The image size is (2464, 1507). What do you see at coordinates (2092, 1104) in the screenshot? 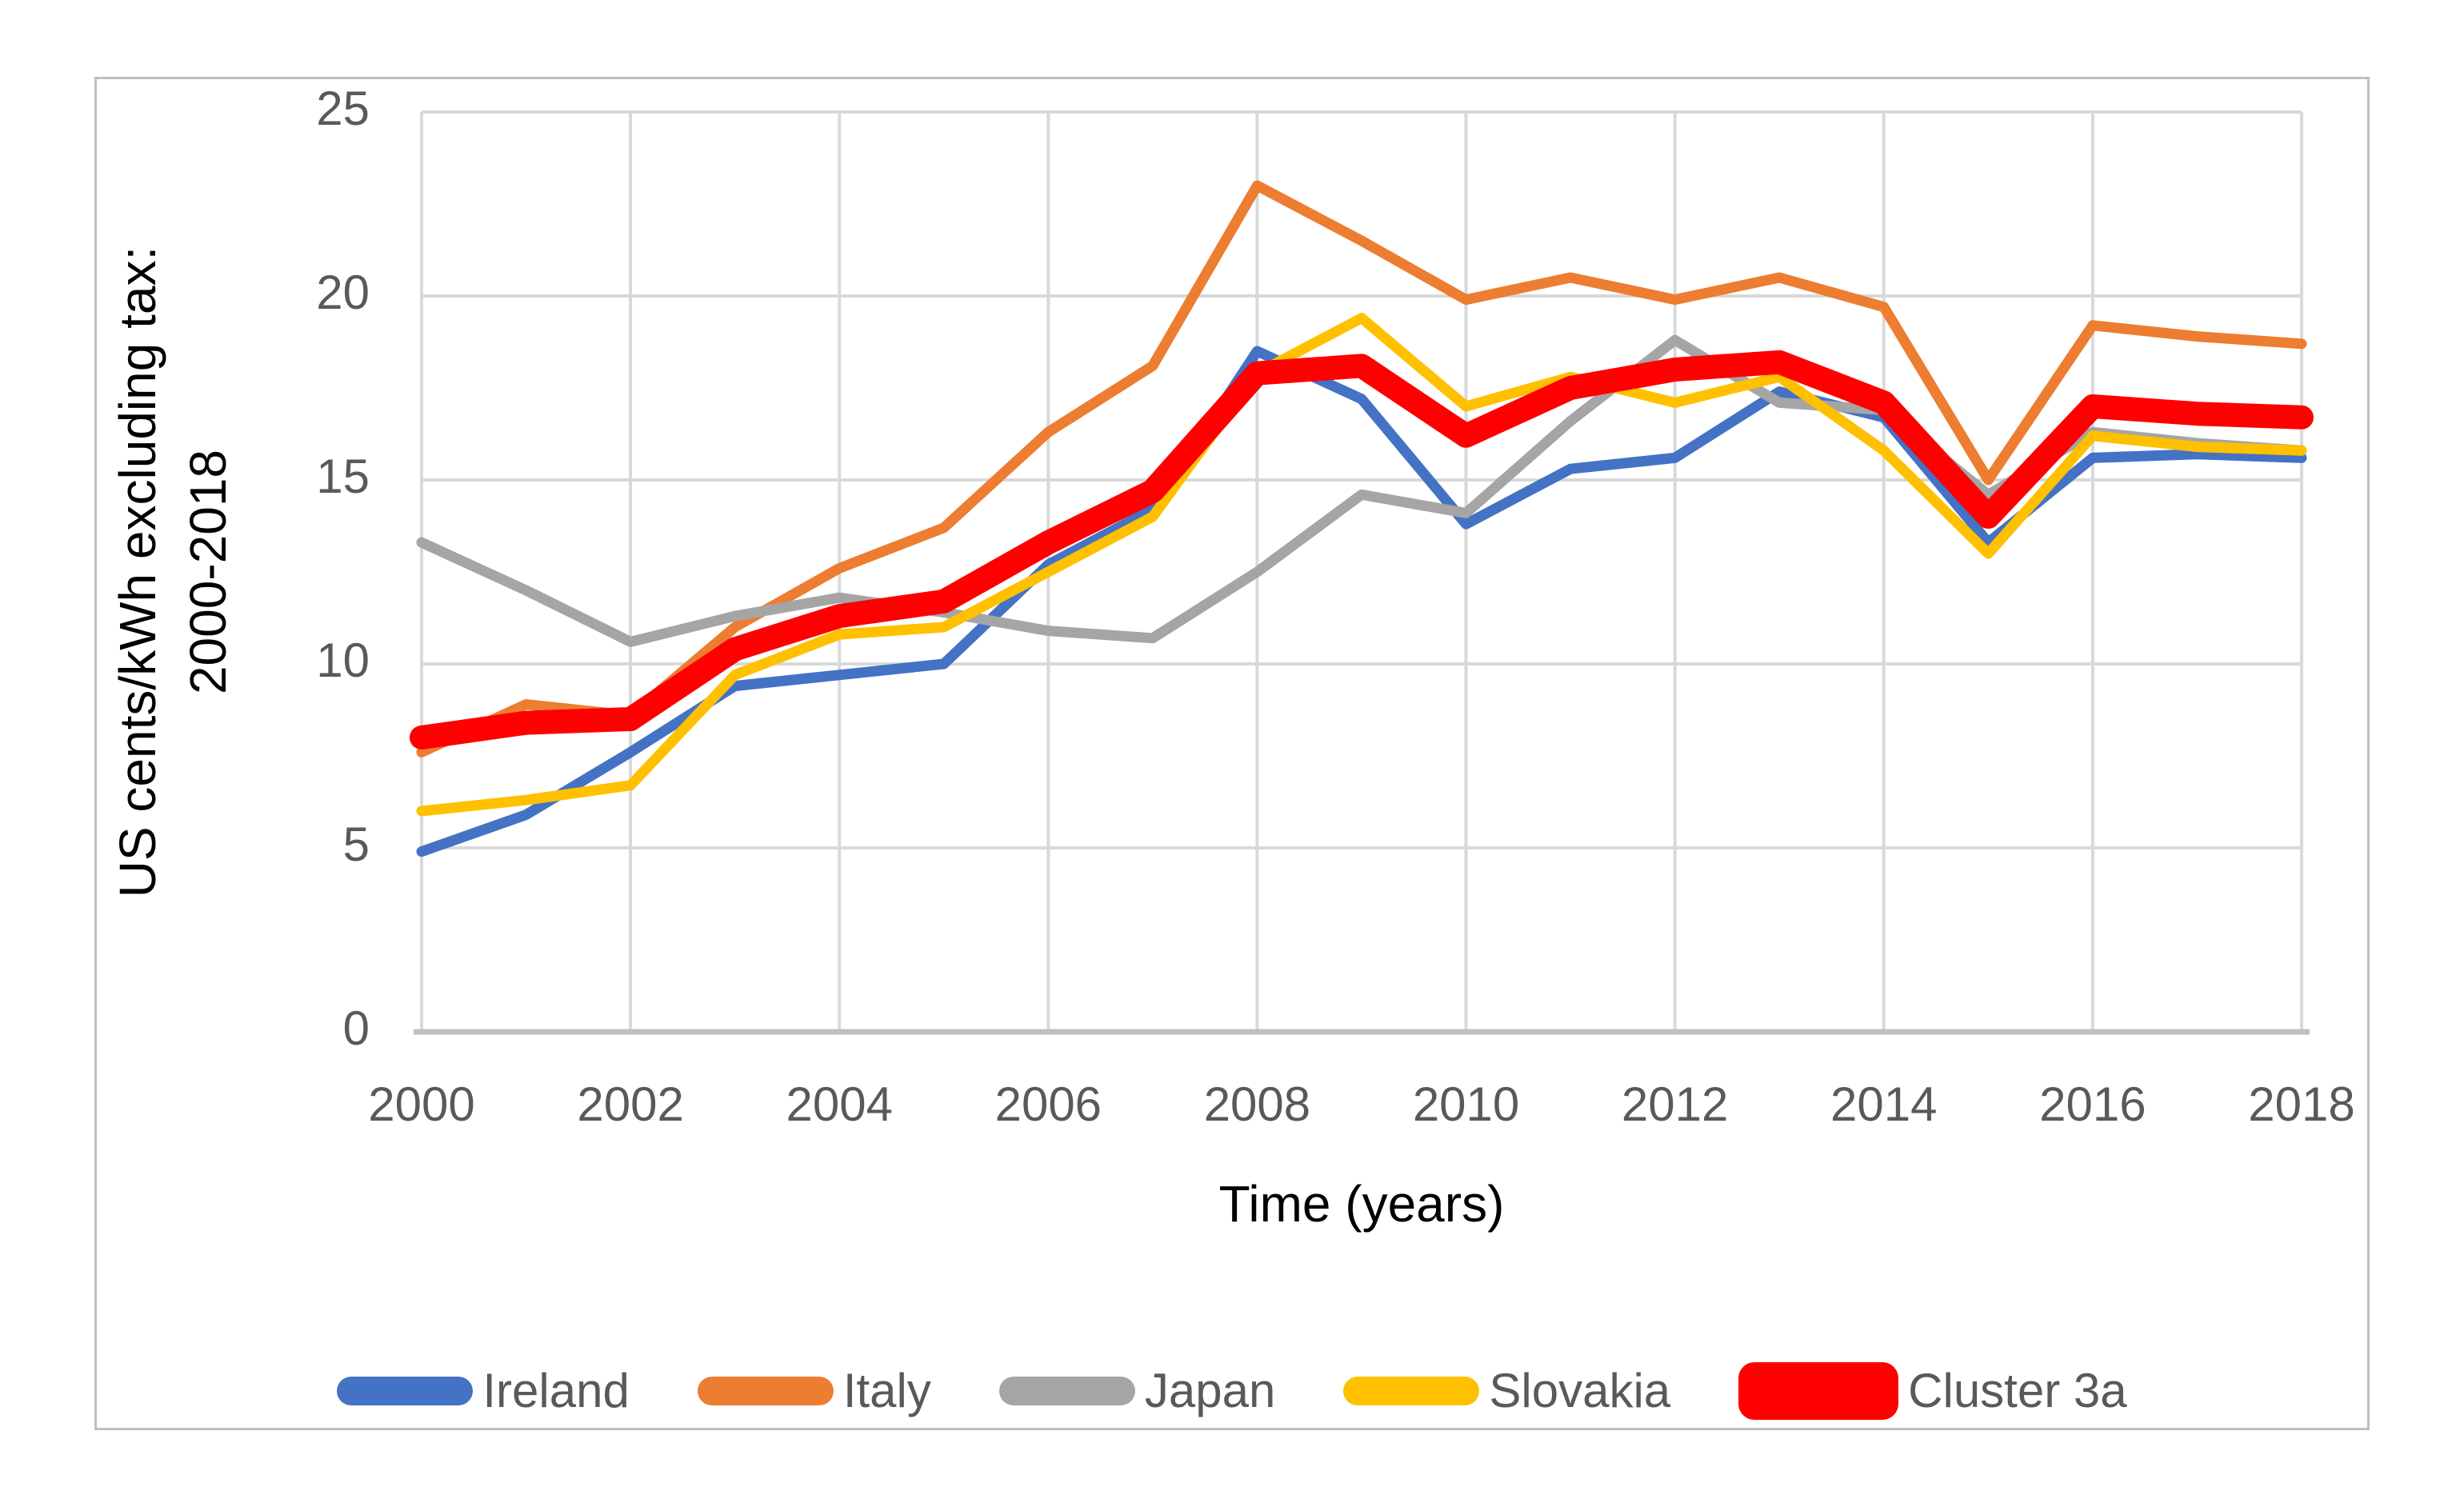
I see `x-tick-label: 2016` at bounding box center [2092, 1104].